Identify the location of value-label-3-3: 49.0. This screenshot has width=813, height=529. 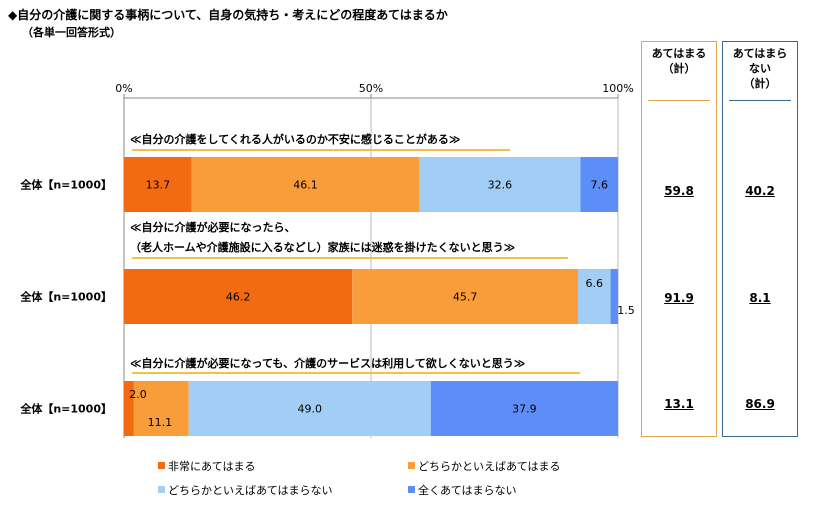
(309, 409).